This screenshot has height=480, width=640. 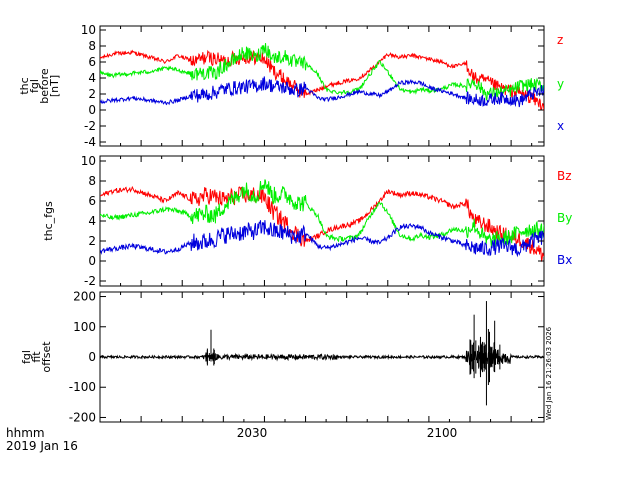 I want to click on middle-panel, so click(x=322, y=221).